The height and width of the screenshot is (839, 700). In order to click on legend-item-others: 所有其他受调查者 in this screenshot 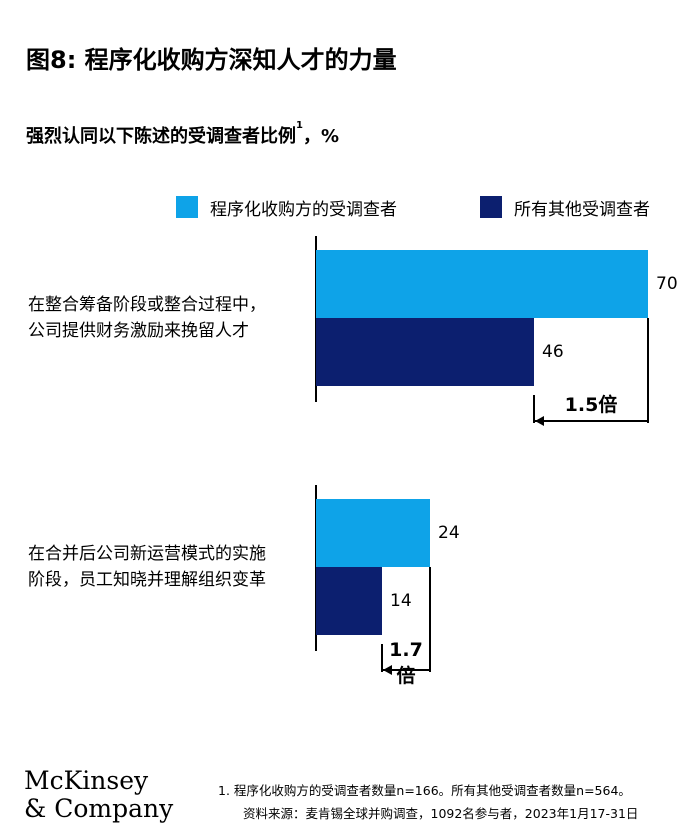, I will do `click(565, 207)`.